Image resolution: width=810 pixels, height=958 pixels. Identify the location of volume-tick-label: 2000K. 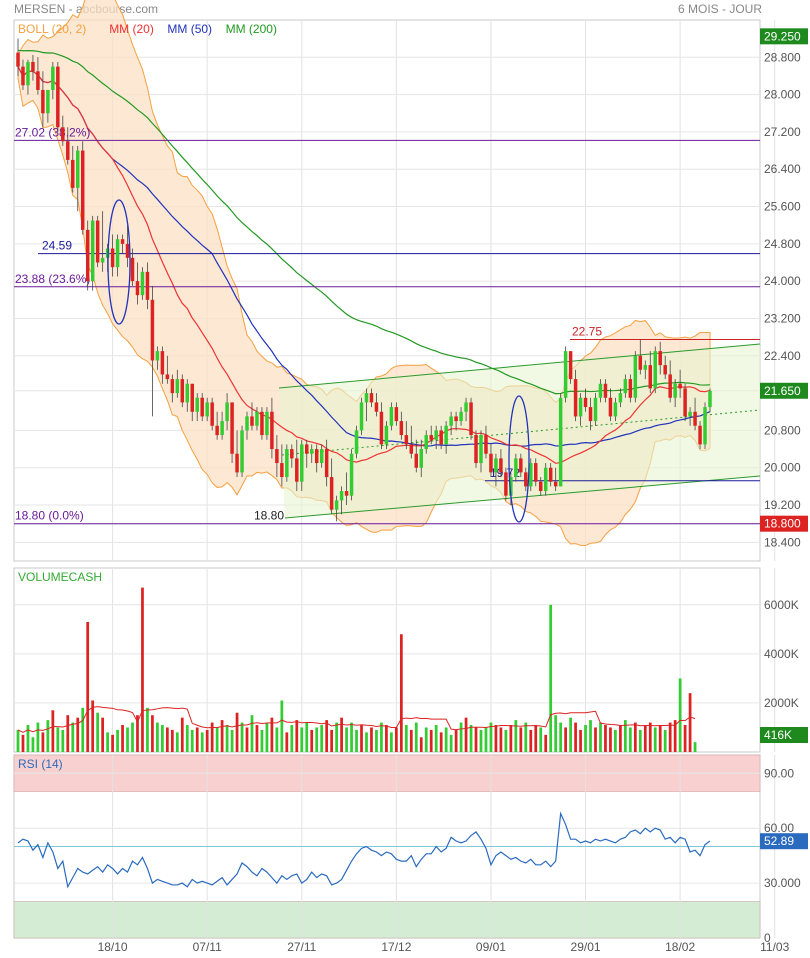
(781, 703).